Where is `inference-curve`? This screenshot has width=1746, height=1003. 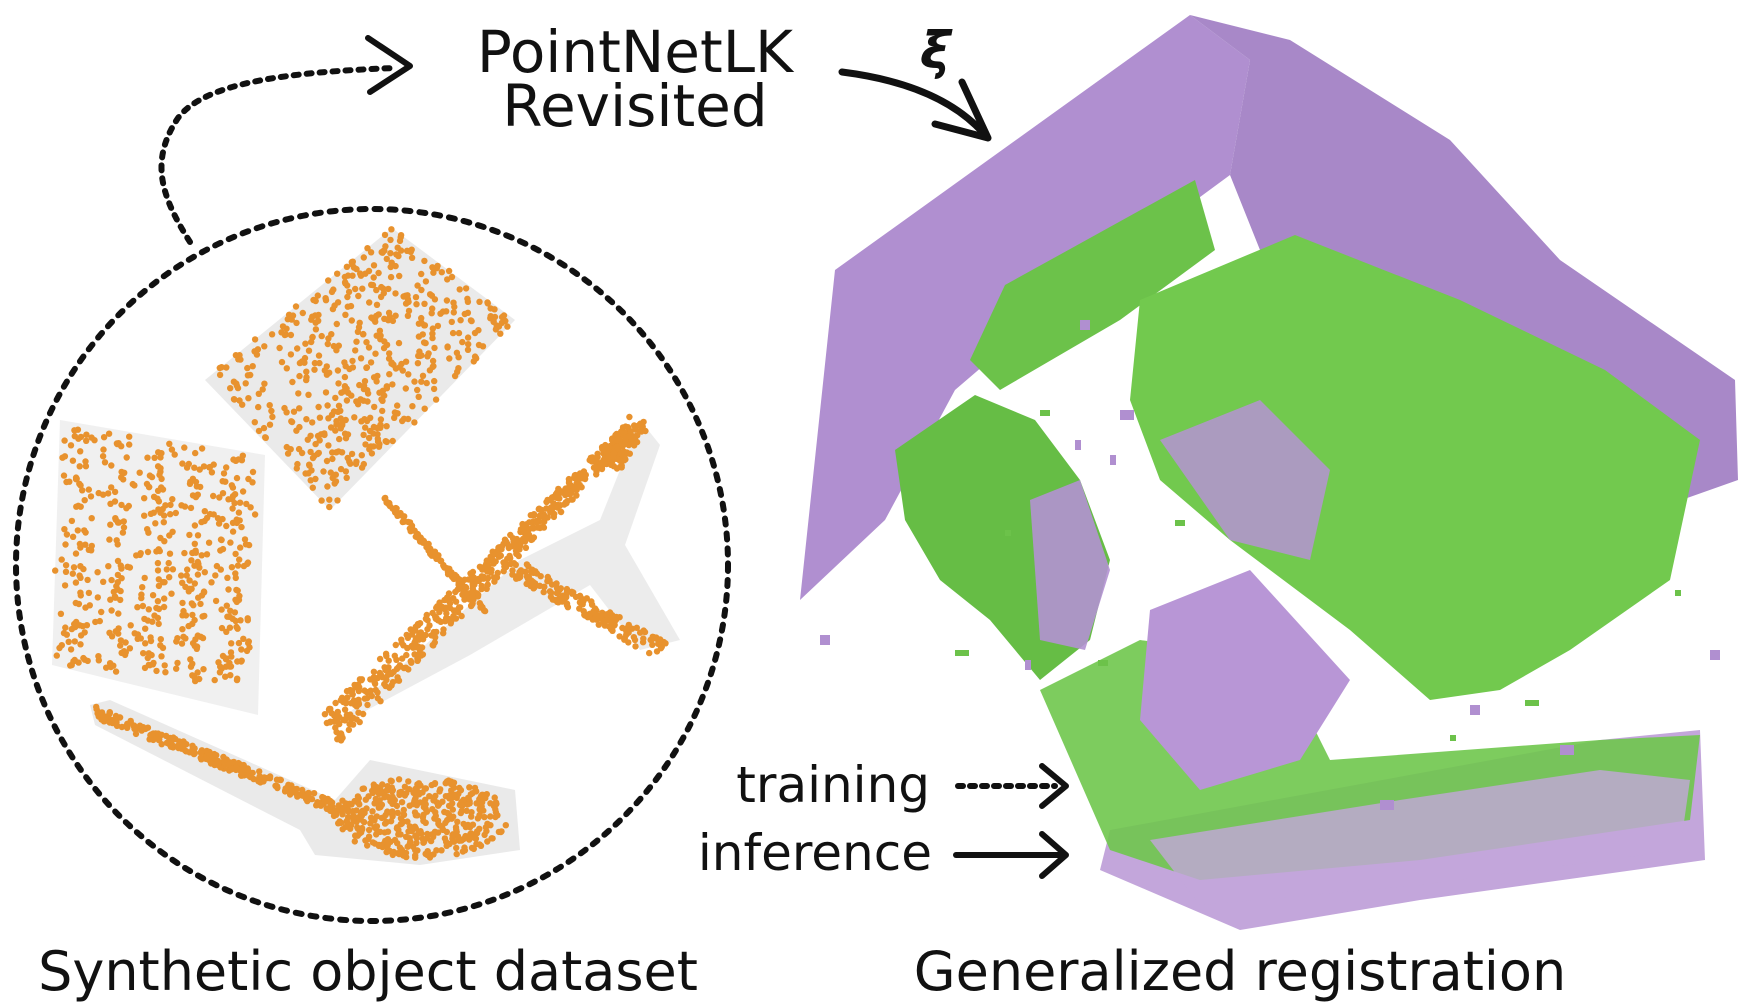 inference-curve is located at coordinates (913, 103).